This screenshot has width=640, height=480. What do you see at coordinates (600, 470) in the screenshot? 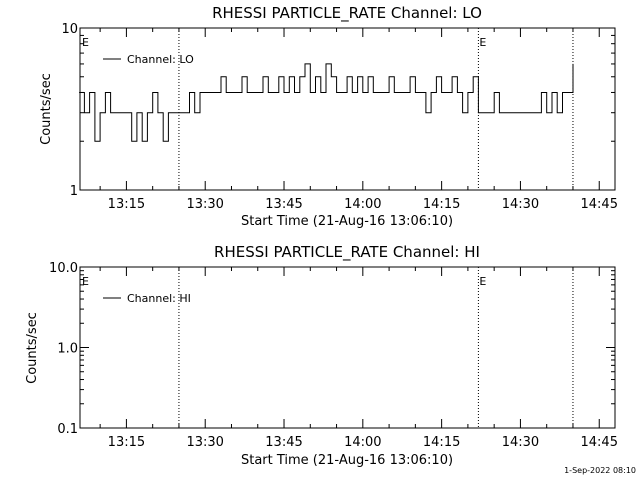
I see `footer-timestamp: 1-Sep-2022 08:10` at bounding box center [600, 470].